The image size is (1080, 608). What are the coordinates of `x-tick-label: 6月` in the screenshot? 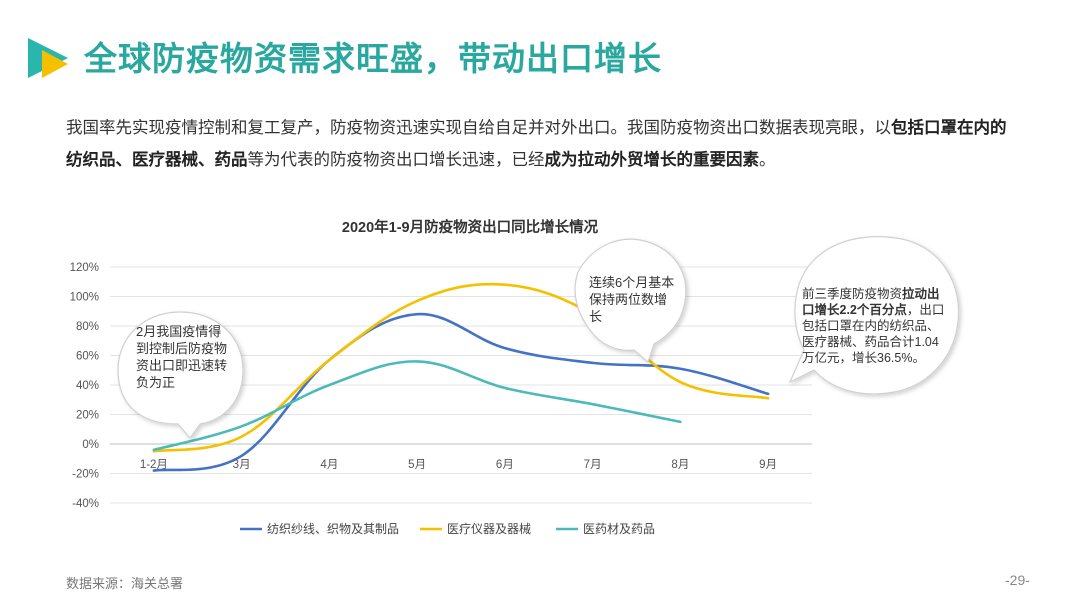 It's located at (505, 465).